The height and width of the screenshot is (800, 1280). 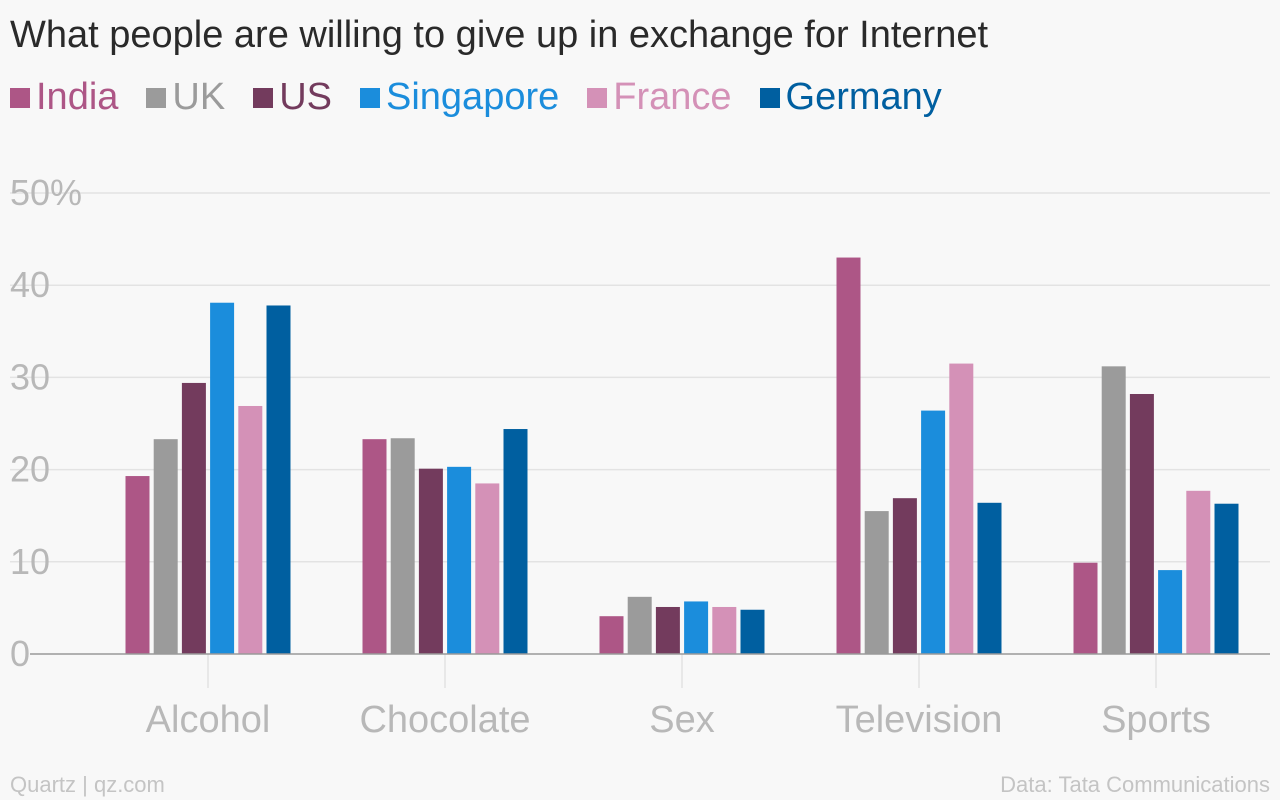 What do you see at coordinates (30, 469) in the screenshot?
I see `y-tick-label: 20` at bounding box center [30, 469].